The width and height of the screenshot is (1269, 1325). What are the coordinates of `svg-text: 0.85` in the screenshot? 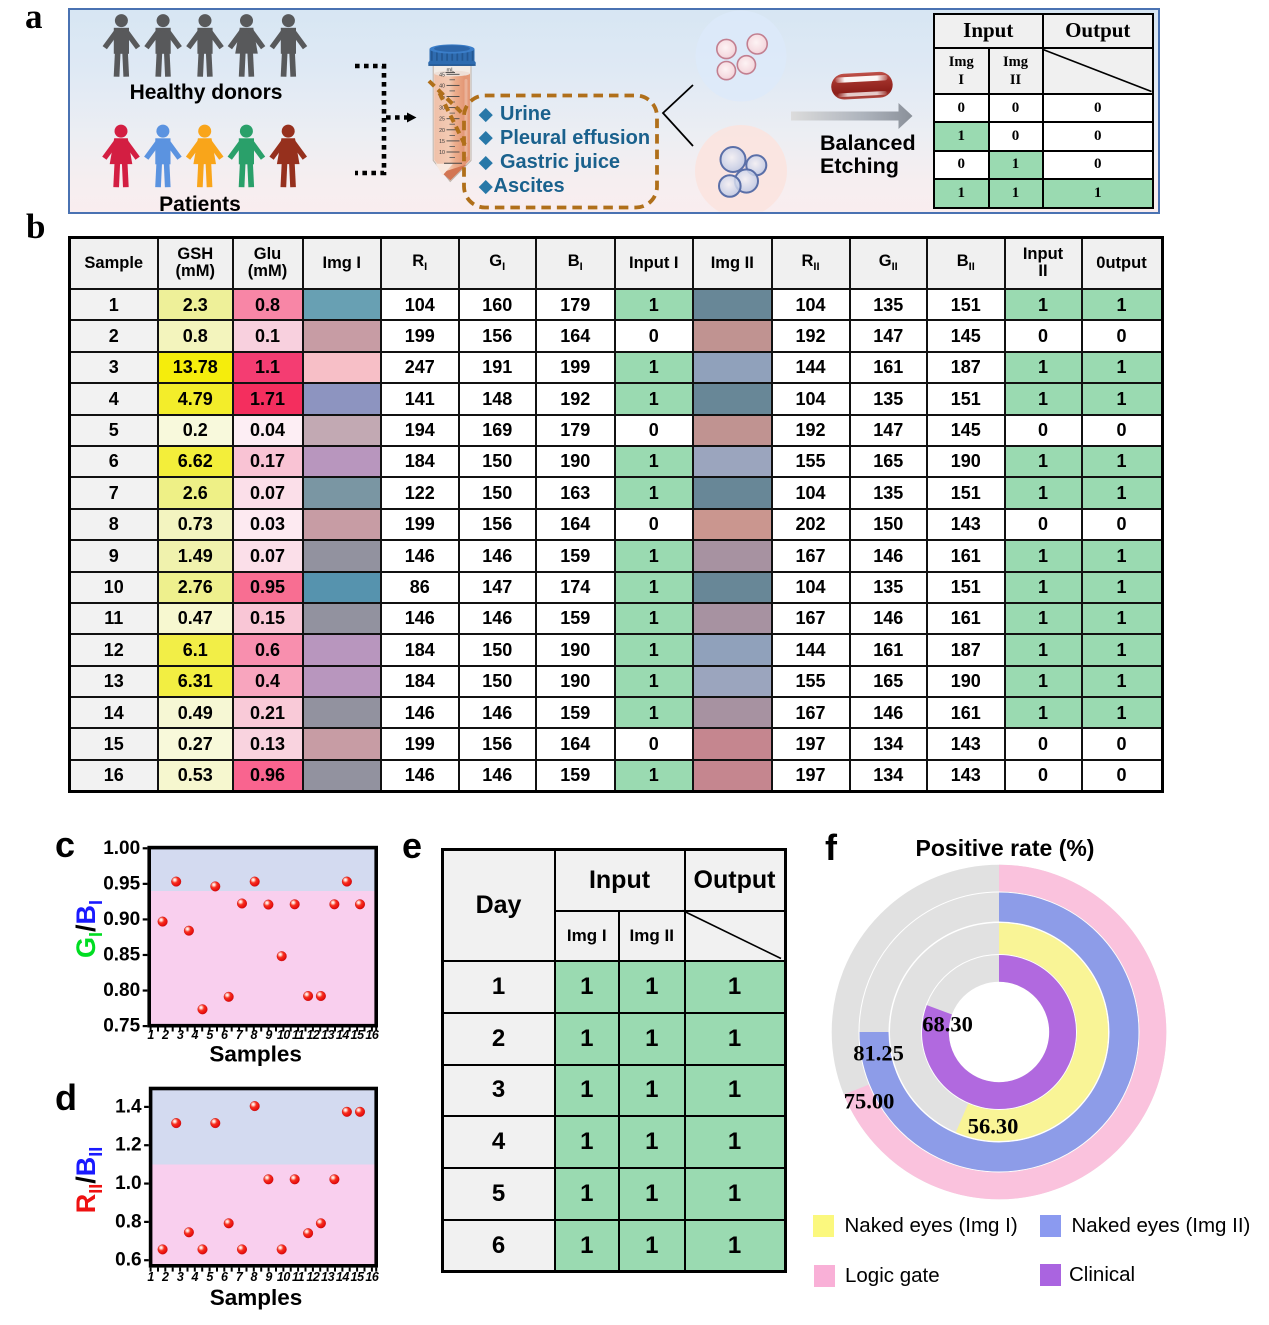 It's located at (121, 954).